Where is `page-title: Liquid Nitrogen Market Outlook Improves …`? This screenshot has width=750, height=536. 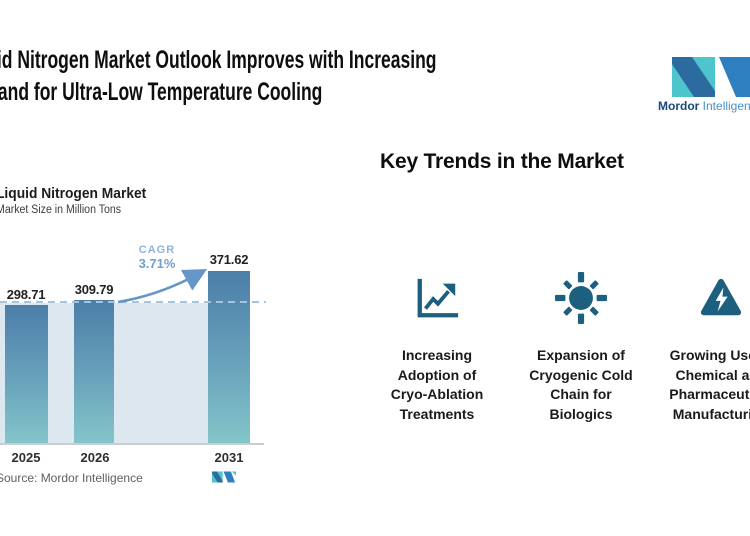 page-title: Liquid Nitrogen Market Outlook Improves … is located at coordinates (218, 76).